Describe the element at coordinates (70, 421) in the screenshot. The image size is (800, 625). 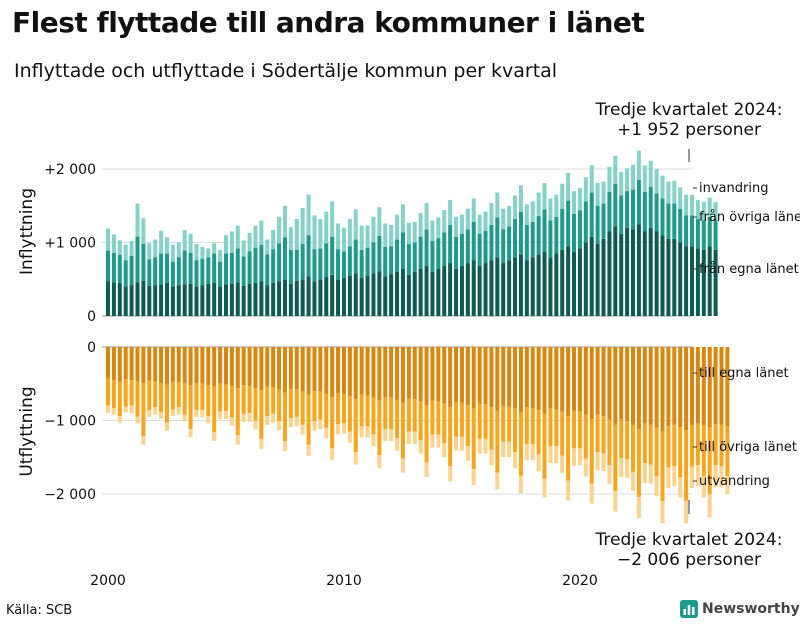
I see `utflyttning-y-tick-label: −1 000` at that location.